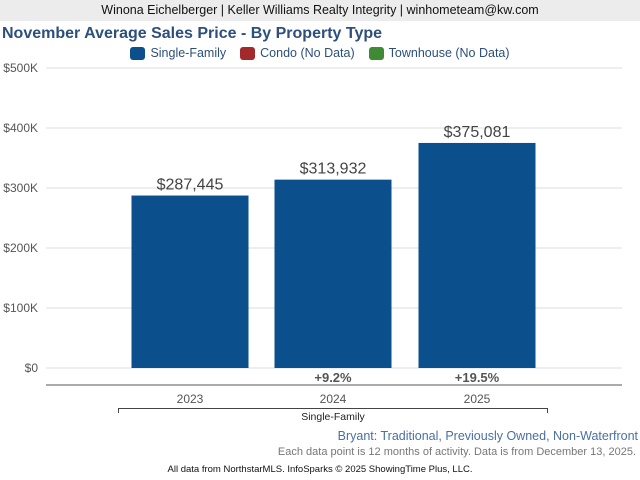 The width and height of the screenshot is (640, 480). I want to click on x-tick-label: 2023, so click(190, 399).